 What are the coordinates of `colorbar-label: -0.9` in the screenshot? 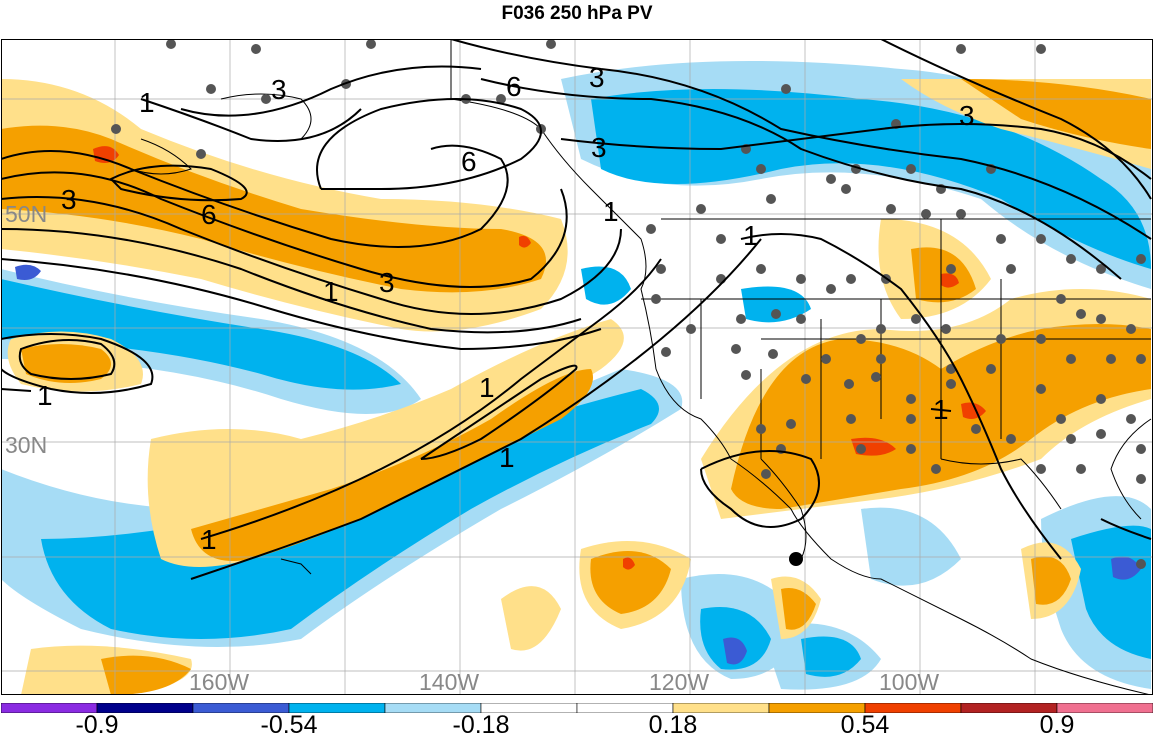 It's located at (97, 725).